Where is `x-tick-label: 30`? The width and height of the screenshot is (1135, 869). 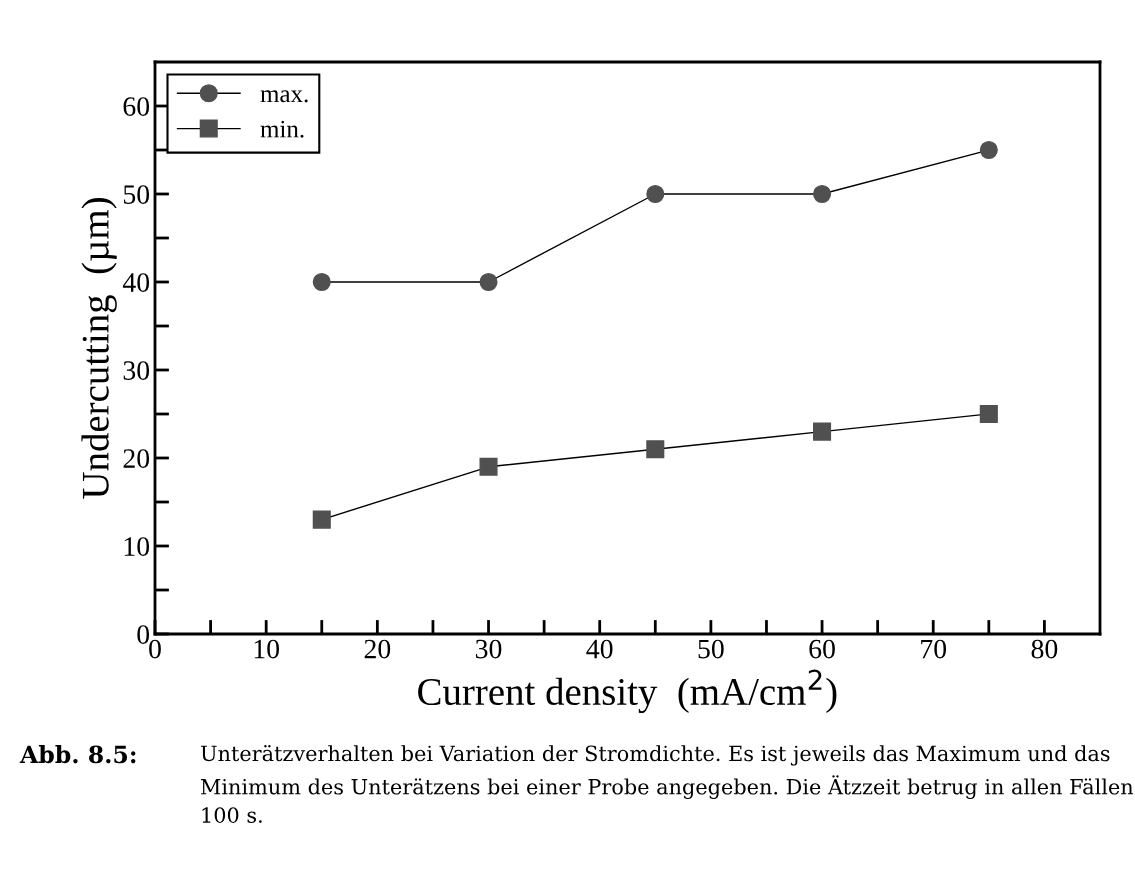
x-tick-label: 30 is located at coordinates (488, 649).